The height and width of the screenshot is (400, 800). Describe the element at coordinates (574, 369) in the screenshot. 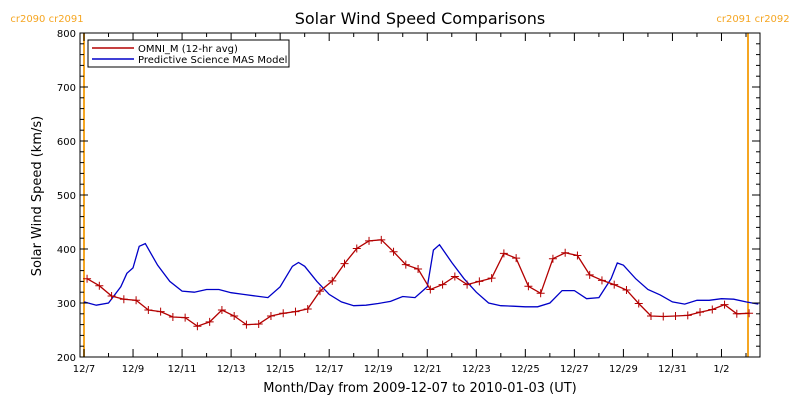

I see `x-tick-label: 12/27` at that location.